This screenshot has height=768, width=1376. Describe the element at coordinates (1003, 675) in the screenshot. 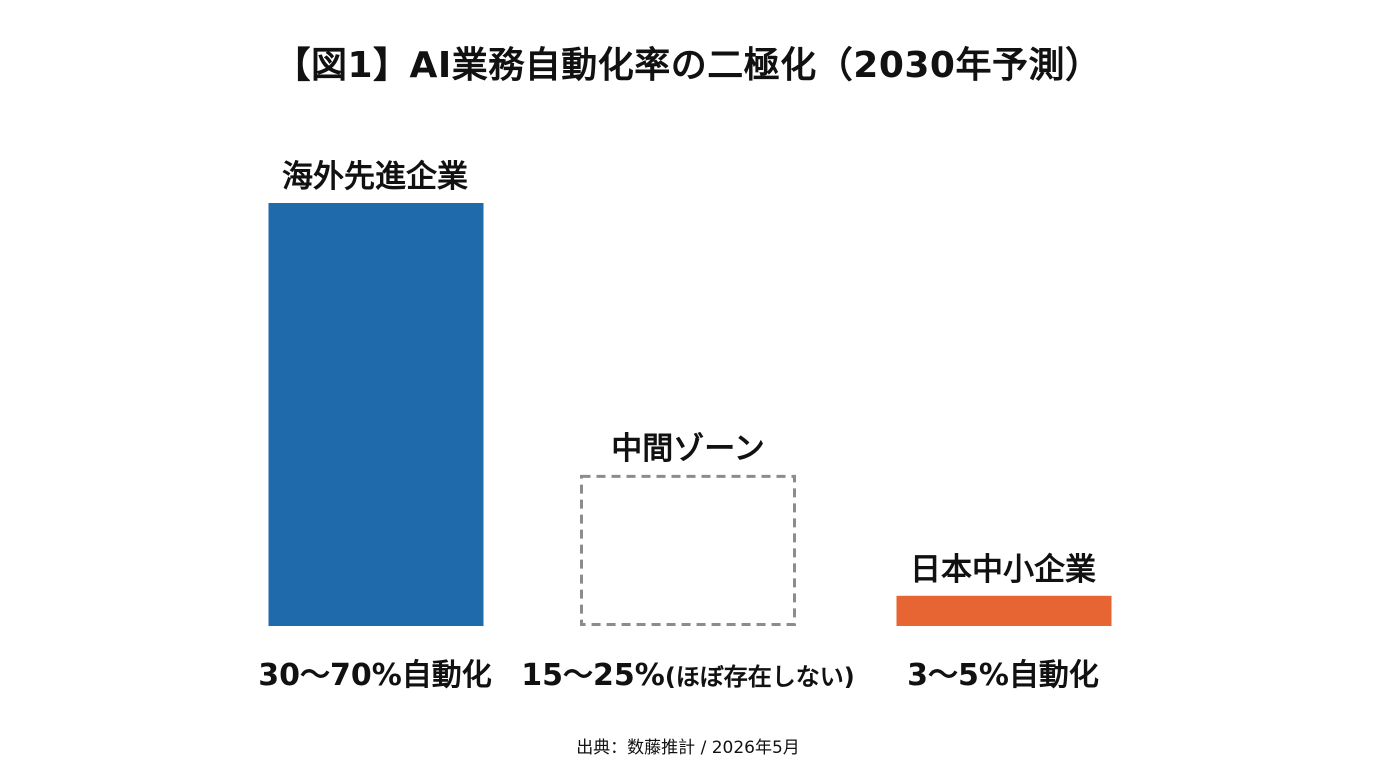

I see `value-label-3: 3〜5%自動化` at that location.